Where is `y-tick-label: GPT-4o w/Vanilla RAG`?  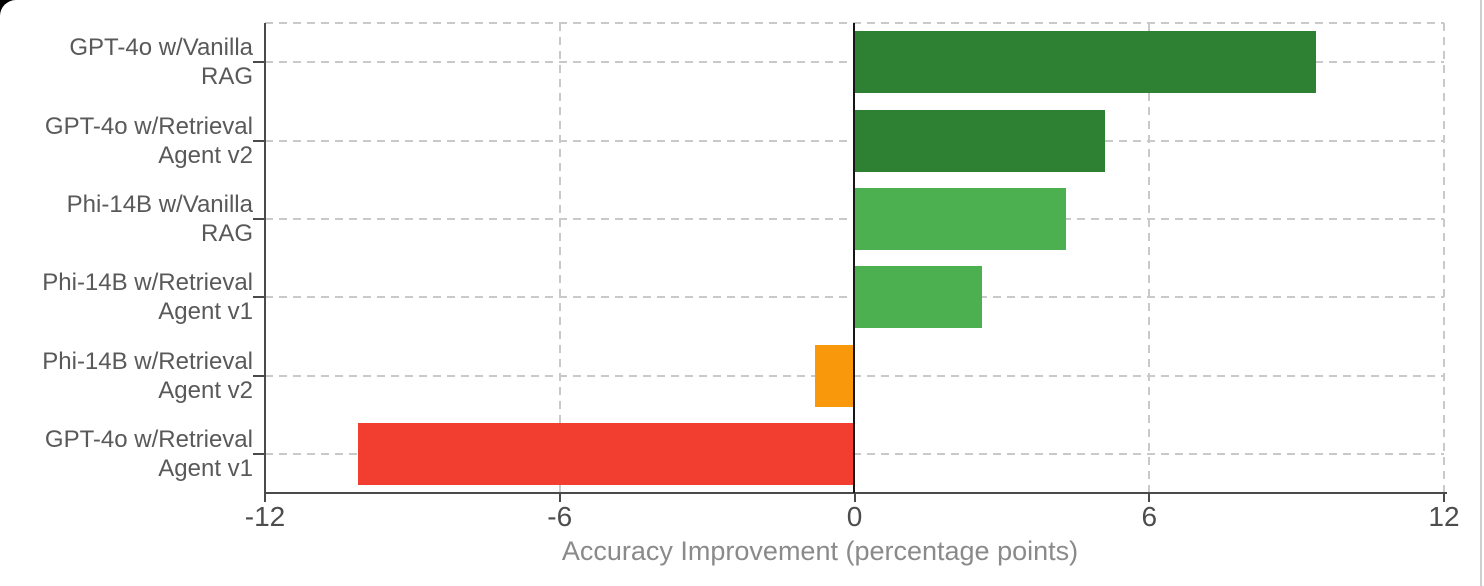 y-tick-label: GPT-4o w/Vanilla RAG is located at coordinates (161, 62).